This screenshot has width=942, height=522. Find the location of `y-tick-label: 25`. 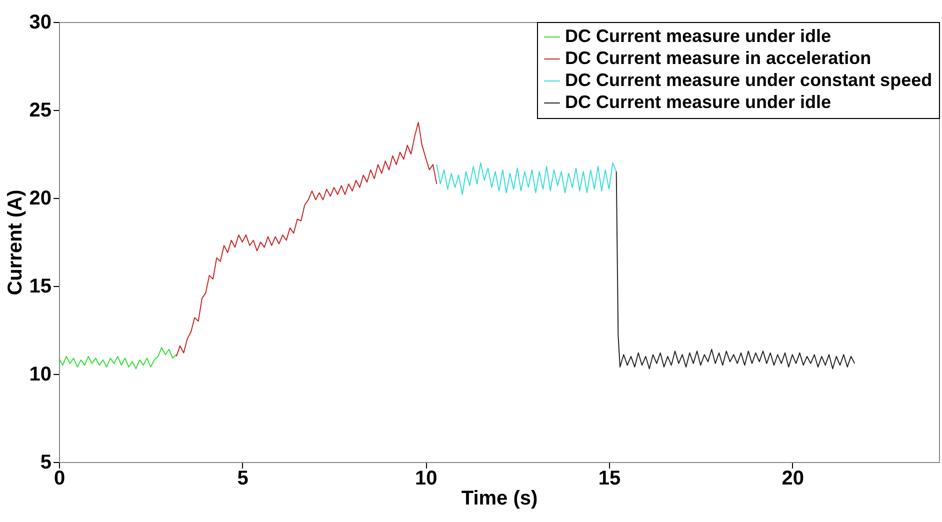

y-tick-label: 25 is located at coordinates (40, 111).